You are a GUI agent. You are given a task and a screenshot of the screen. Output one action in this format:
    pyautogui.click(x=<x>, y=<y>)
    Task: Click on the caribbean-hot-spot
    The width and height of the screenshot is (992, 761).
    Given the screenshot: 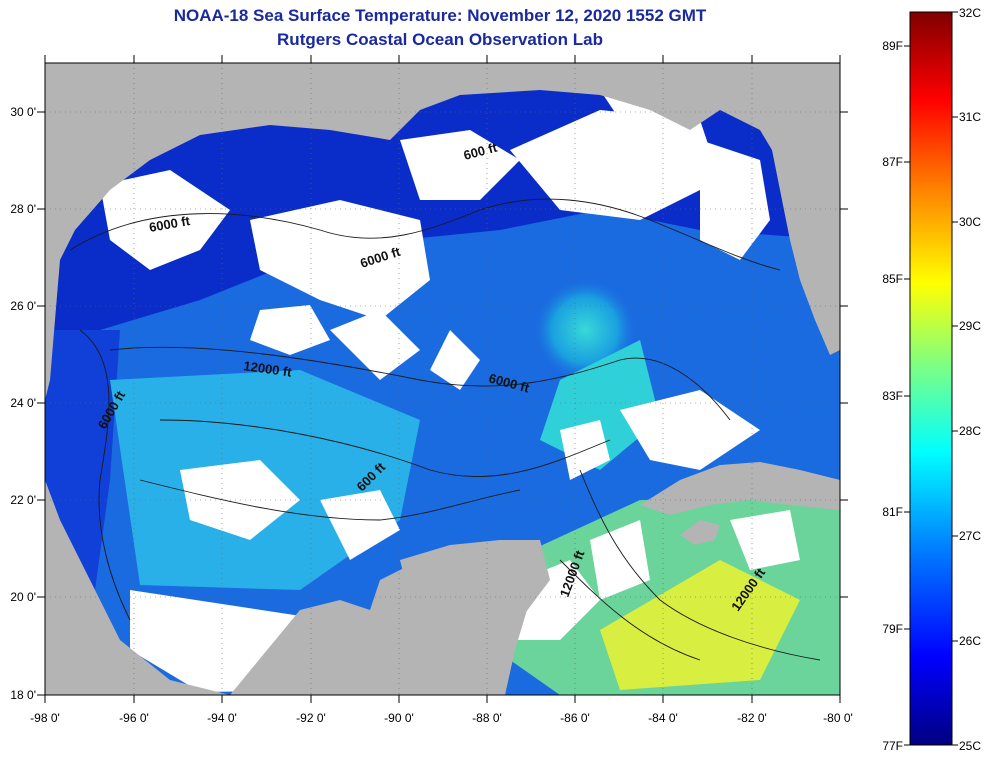 What is the action you would take?
    pyautogui.click(x=700, y=625)
    